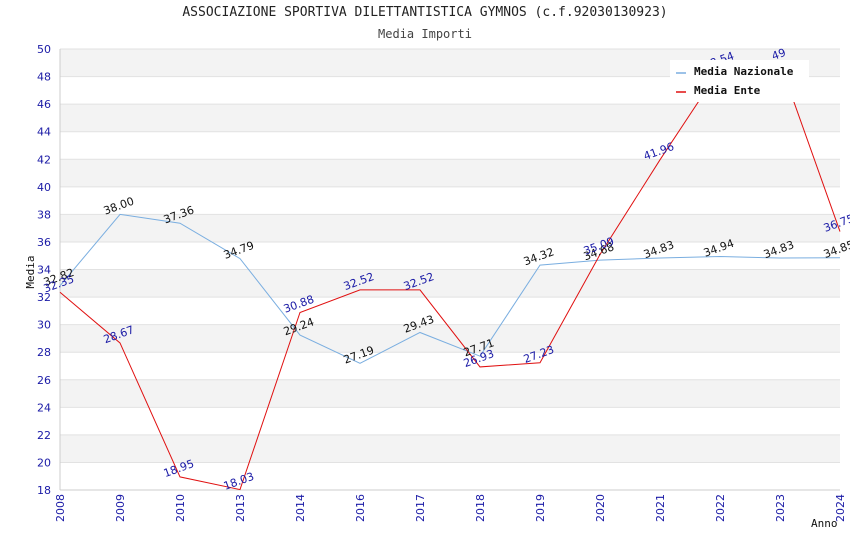 This screenshot has height=550, width=850. What do you see at coordinates (425, 34) in the screenshot?
I see `chart-subtitle: Media Importi` at bounding box center [425, 34].